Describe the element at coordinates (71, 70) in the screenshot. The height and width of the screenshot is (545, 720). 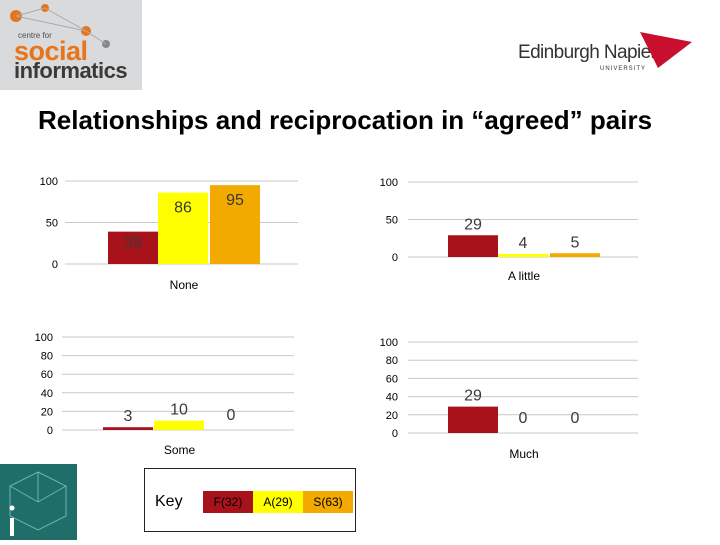
I see `logo-informatics-text: informatics` at that location.